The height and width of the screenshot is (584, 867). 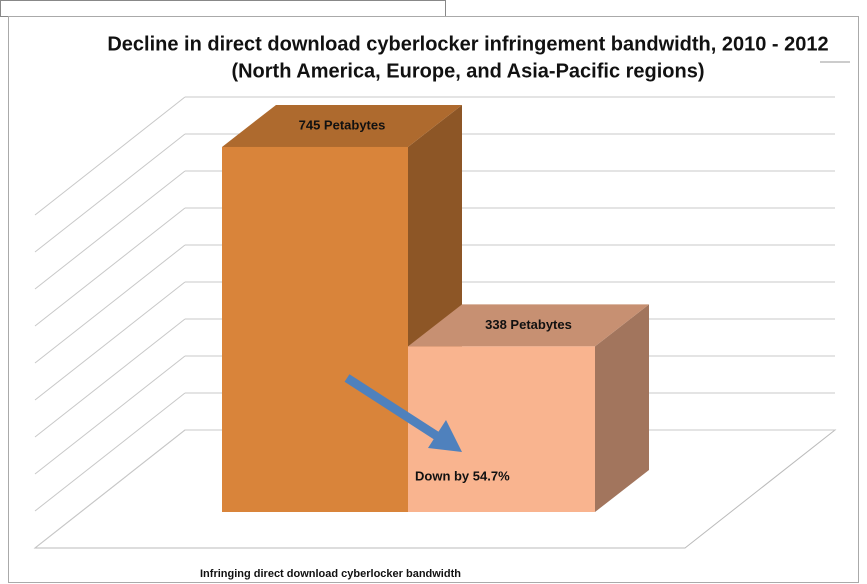 I want to click on value-label: 745 Petabytes, so click(x=342, y=124).